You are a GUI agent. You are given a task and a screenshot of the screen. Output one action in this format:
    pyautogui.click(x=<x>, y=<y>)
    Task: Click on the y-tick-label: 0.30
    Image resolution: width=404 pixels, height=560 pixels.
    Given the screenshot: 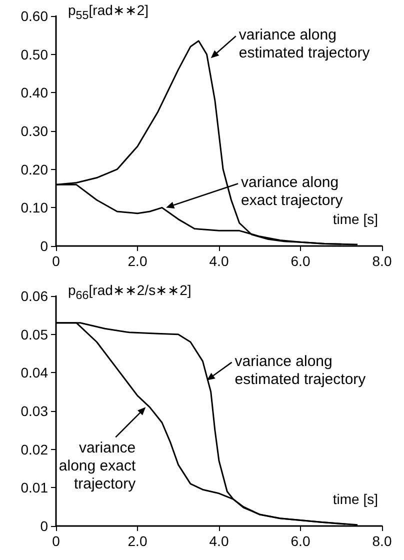 What is the action you would take?
    pyautogui.click(x=34, y=131)
    